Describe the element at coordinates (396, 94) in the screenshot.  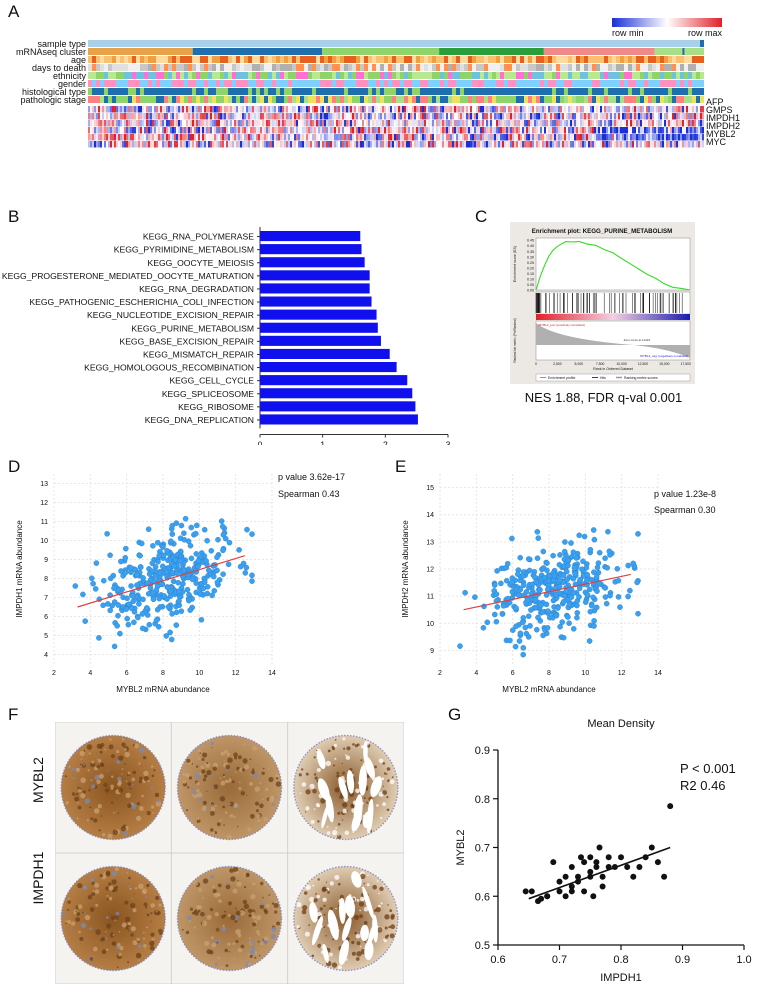
I see `heatmap` at that location.